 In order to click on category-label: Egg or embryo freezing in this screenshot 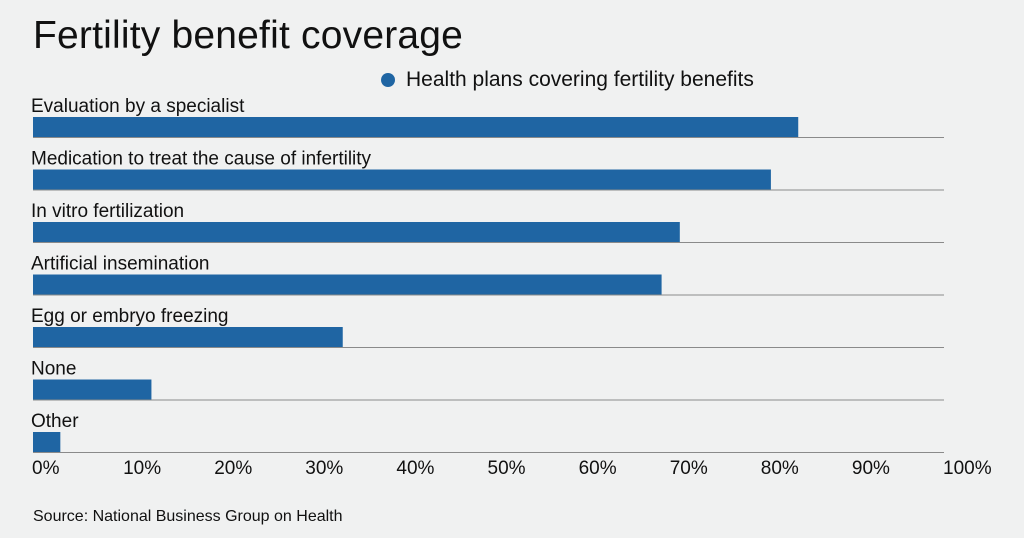, I will do `click(130, 316)`.